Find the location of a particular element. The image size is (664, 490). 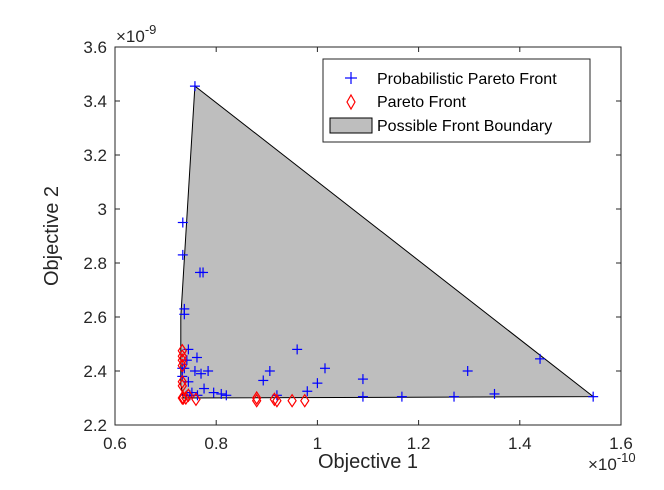

legend-entry-pareto-front: Pareto Front is located at coordinates (421, 102).